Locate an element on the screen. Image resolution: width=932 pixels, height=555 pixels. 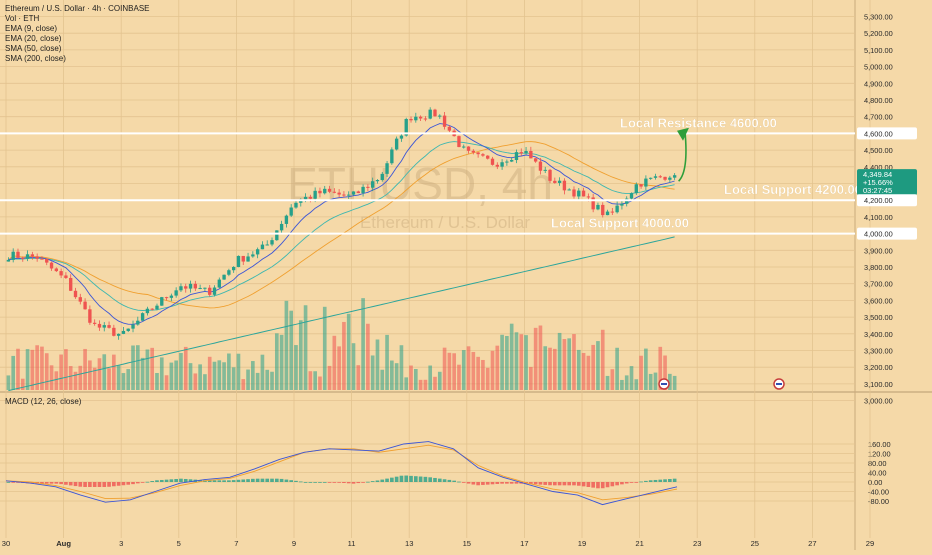
indicator-ema20: EMA (20, close) is located at coordinates (33, 38).